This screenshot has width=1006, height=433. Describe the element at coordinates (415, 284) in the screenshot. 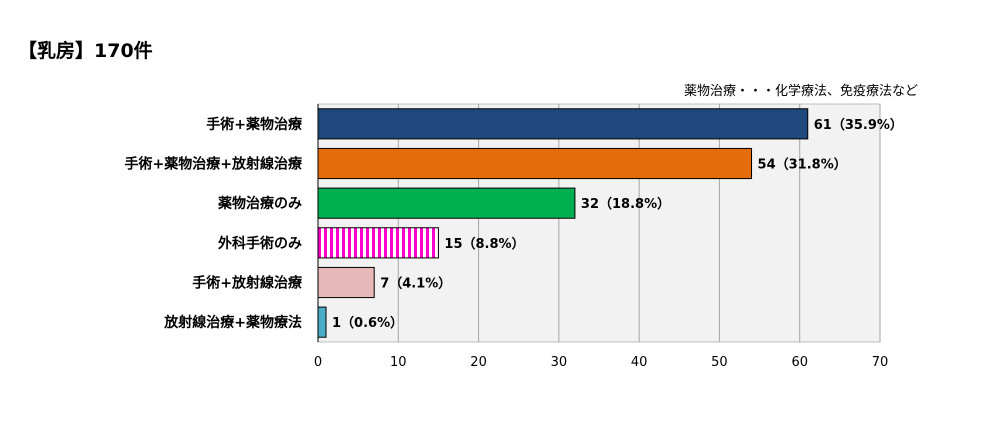

I see `data-label: 7（4.1%）` at that location.